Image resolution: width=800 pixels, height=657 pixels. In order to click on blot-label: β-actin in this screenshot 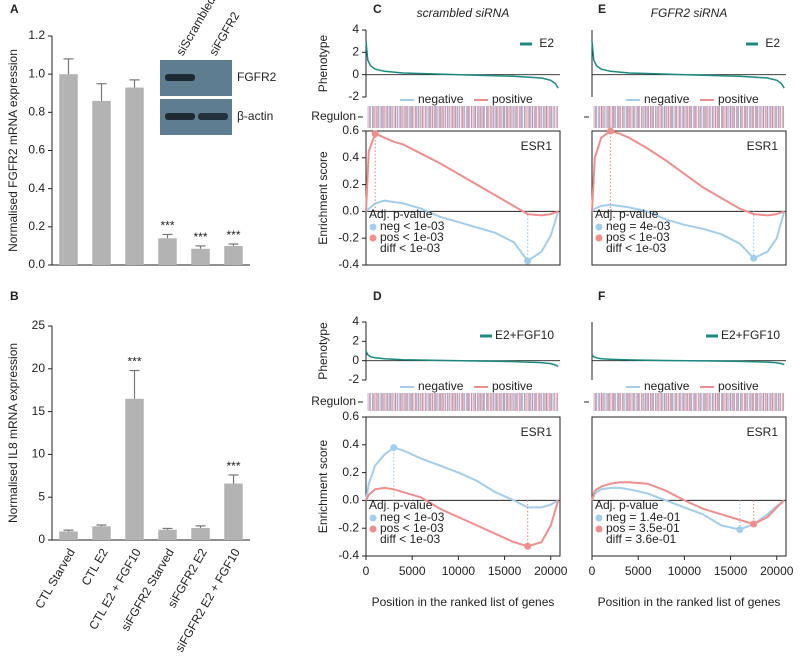, I will do `click(255, 116)`.